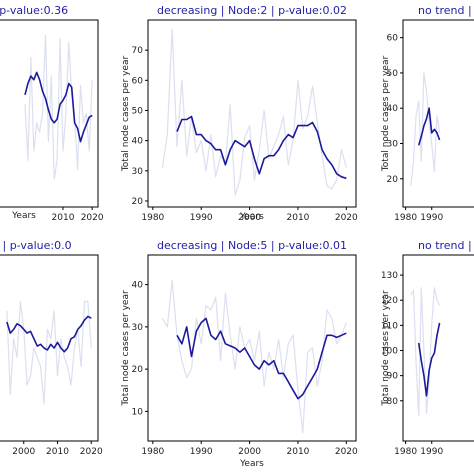  I want to click on y-tick-label: 70, so click(138, 51).